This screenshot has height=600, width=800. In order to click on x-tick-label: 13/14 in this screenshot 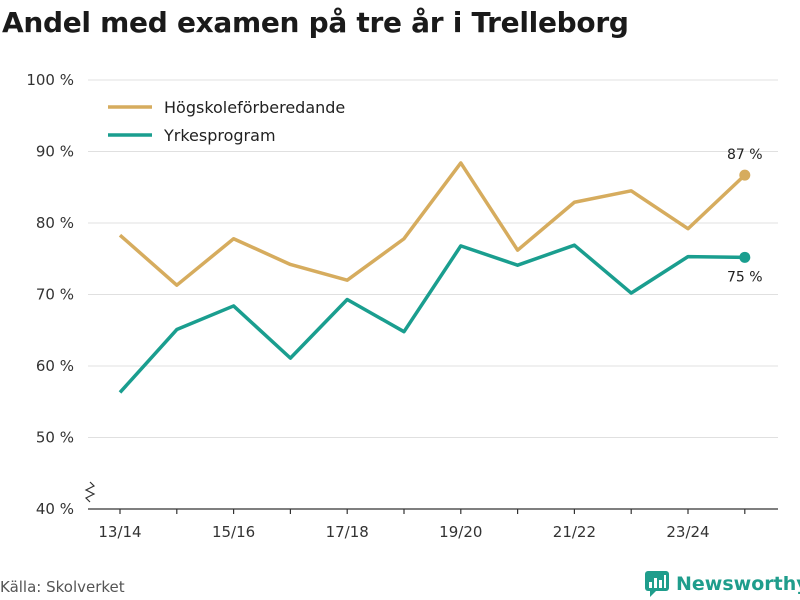, I will do `click(119, 532)`.